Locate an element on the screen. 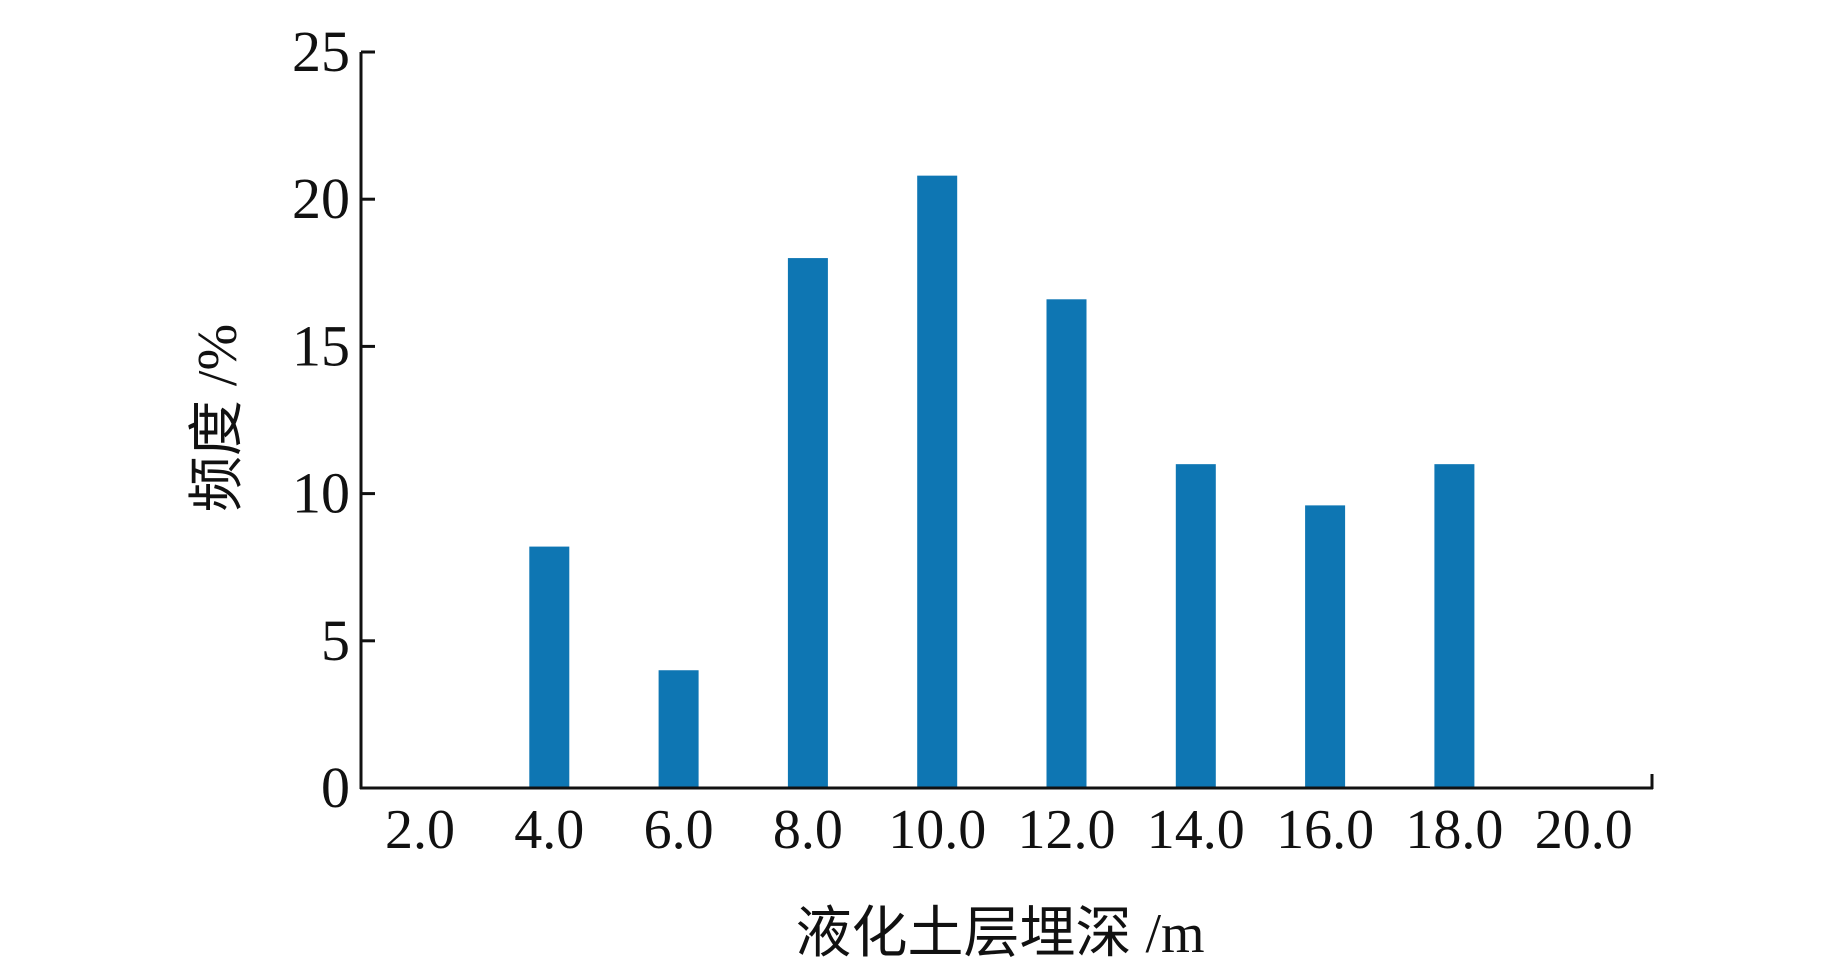 The height and width of the screenshot is (969, 1843). bar-6.0 is located at coordinates (678, 729).